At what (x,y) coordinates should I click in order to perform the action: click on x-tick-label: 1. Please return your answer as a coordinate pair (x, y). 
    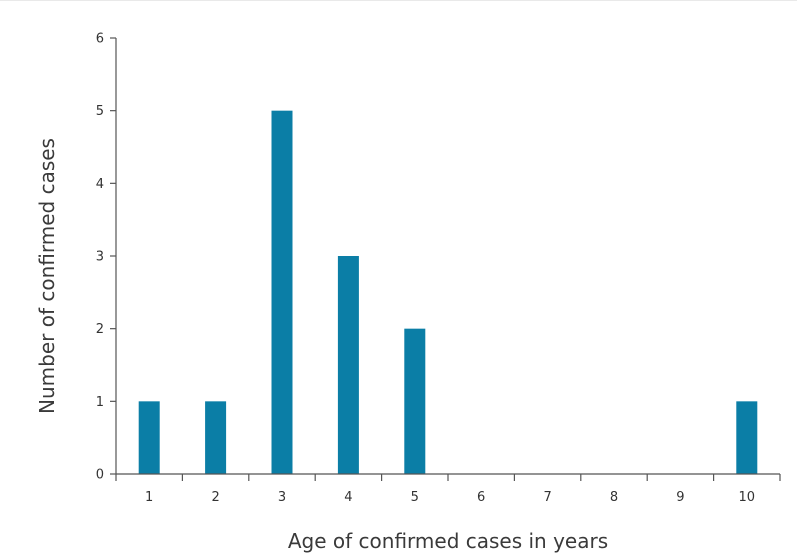
    Looking at the image, I should click on (149, 497).